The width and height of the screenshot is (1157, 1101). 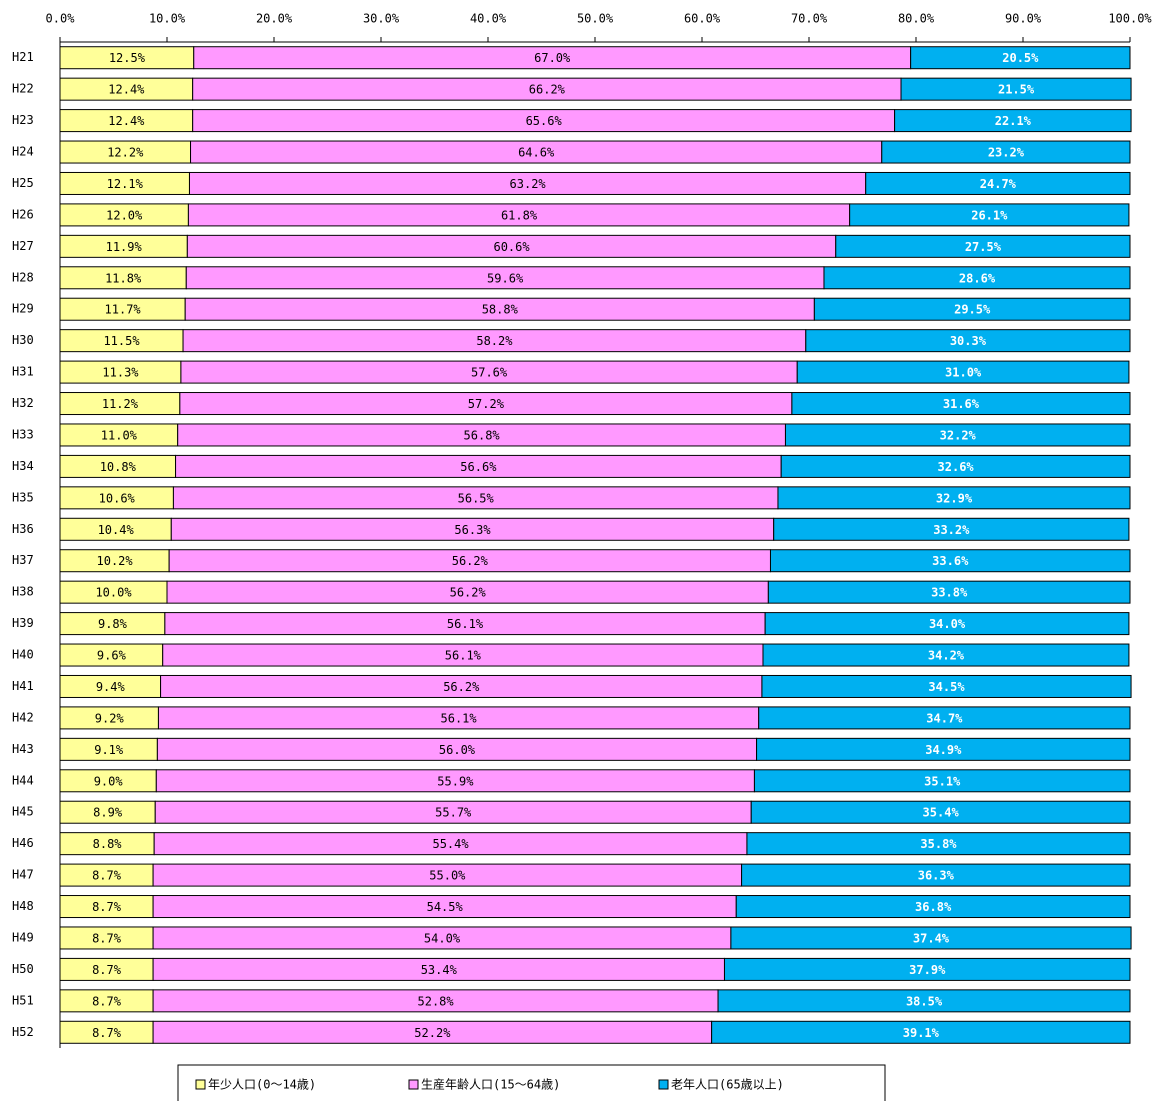 I want to click on value-label: 35.8%, so click(x=938, y=844).